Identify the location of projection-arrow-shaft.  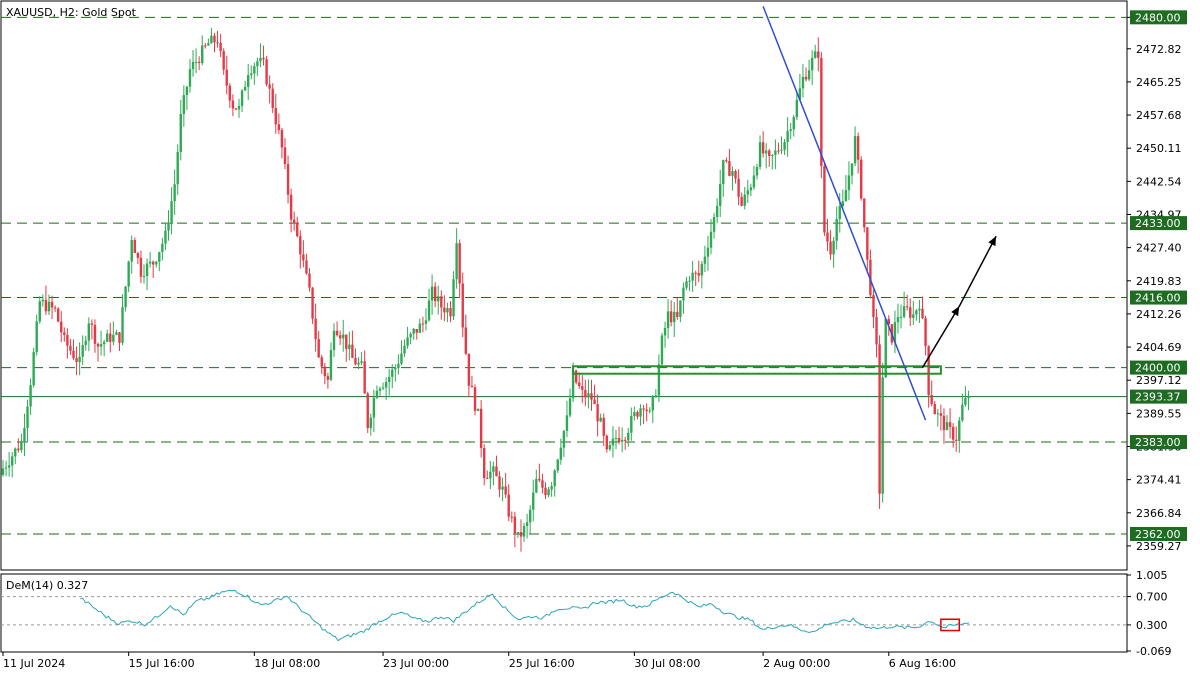
(940, 336).